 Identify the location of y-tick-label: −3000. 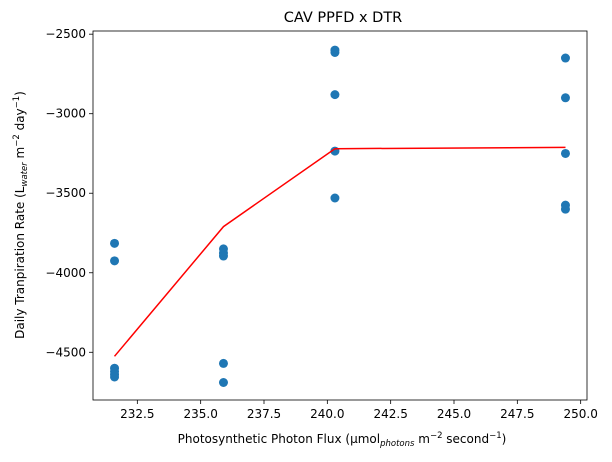
(65, 114).